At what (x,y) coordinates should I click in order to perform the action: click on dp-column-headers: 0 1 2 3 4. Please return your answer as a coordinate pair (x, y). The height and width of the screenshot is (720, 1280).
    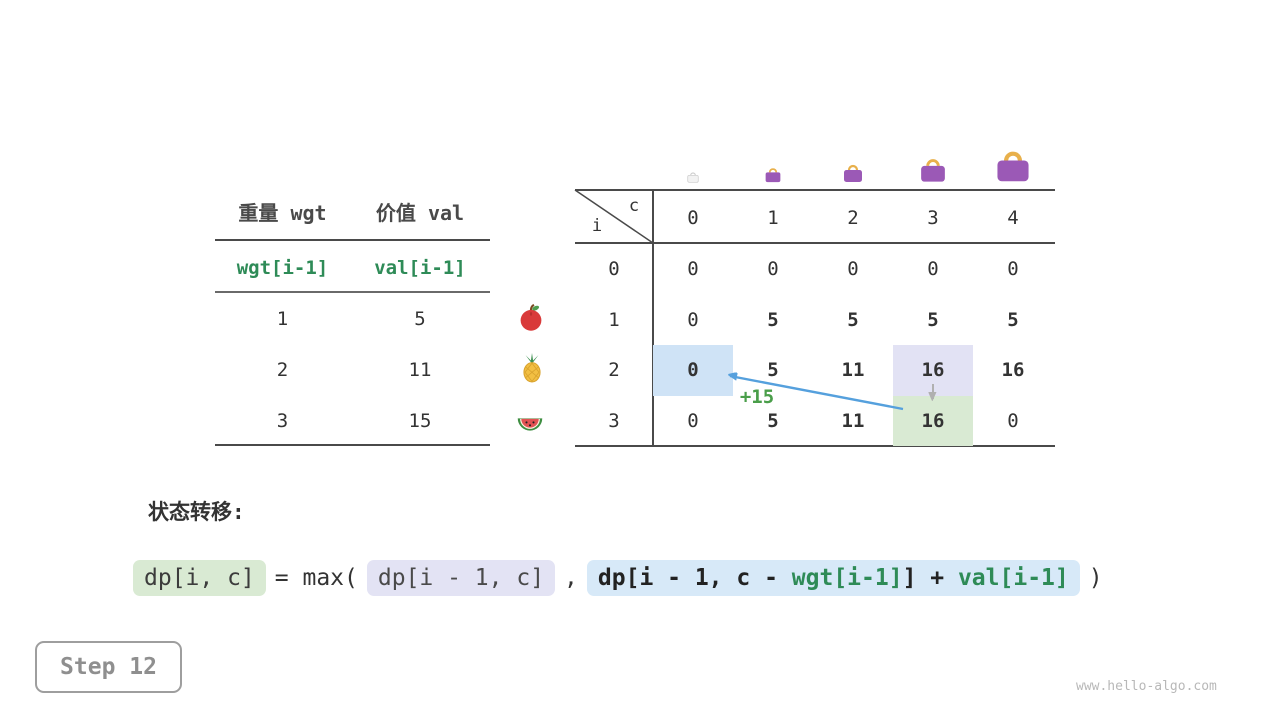
    Looking at the image, I should click on (853, 218).